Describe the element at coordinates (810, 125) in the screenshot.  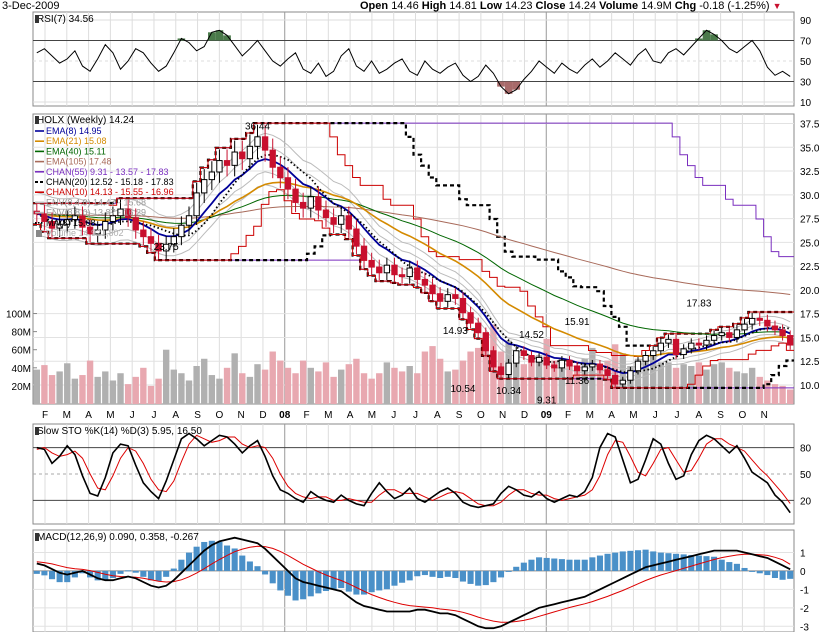
I see `price-tick-label: 37.5` at that location.